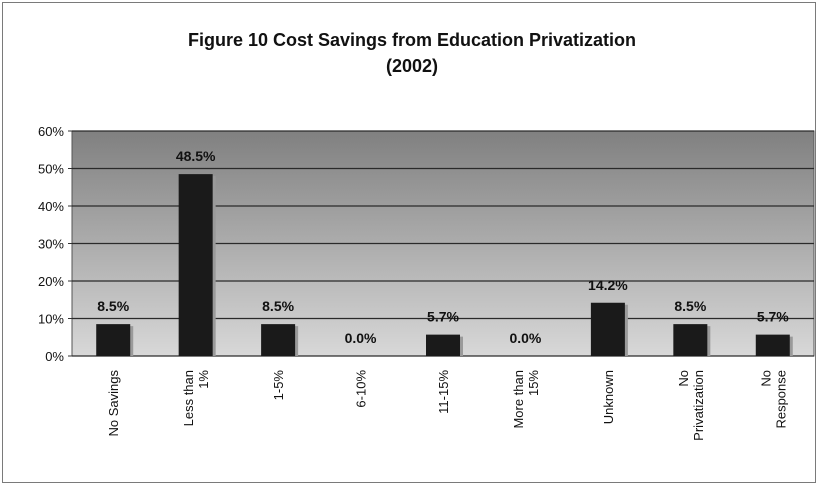 The height and width of the screenshot is (487, 822). I want to click on x-category-label: 6-10%, so click(361, 389).